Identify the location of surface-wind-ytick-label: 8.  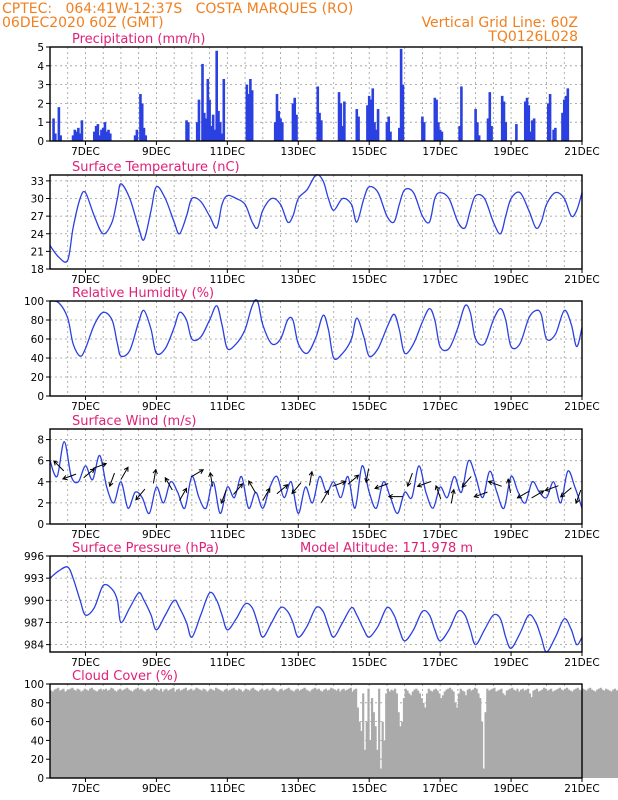
(40, 441).